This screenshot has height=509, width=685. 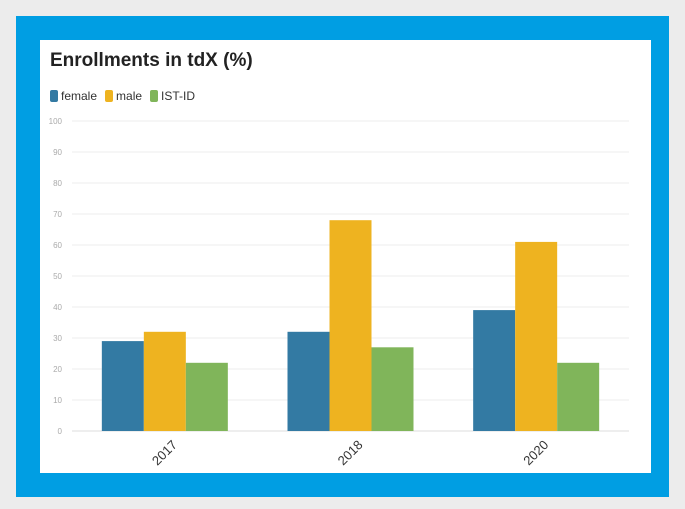 What do you see at coordinates (350, 452) in the screenshot?
I see `x-tick-label-2018: 2018` at bounding box center [350, 452].